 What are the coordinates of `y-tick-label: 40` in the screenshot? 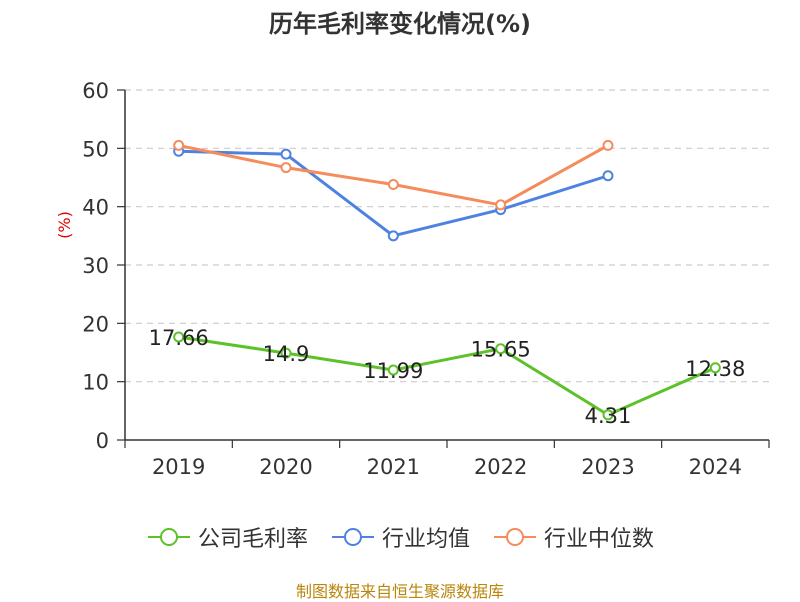 It's located at (95, 208).